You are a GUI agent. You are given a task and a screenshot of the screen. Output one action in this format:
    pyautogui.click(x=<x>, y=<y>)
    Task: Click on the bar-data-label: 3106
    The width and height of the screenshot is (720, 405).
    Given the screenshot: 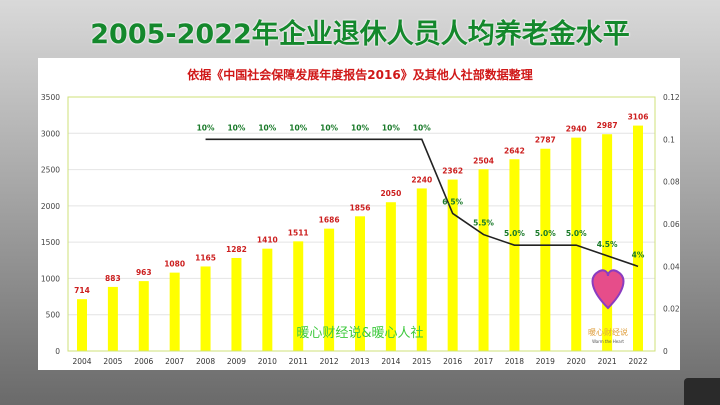 What is the action you would take?
    pyautogui.click(x=638, y=117)
    